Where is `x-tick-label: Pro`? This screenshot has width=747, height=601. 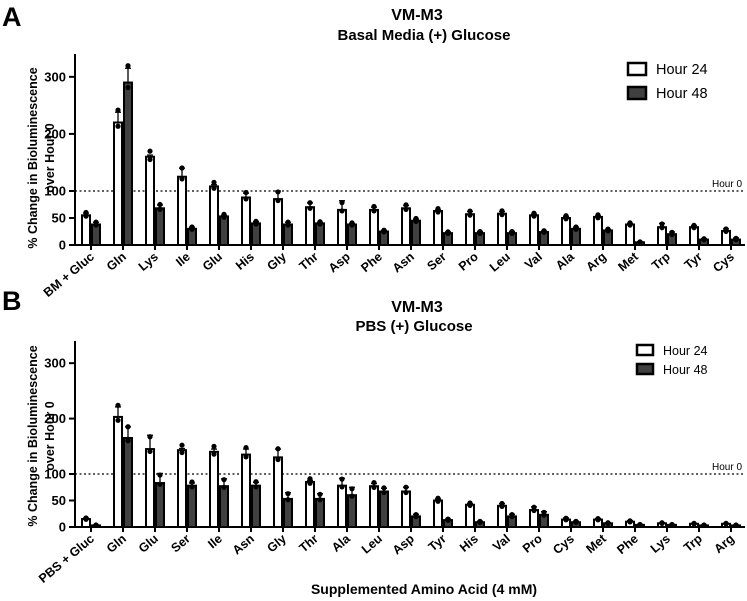
x-tick-label: Pro is located at coordinates (532, 543).